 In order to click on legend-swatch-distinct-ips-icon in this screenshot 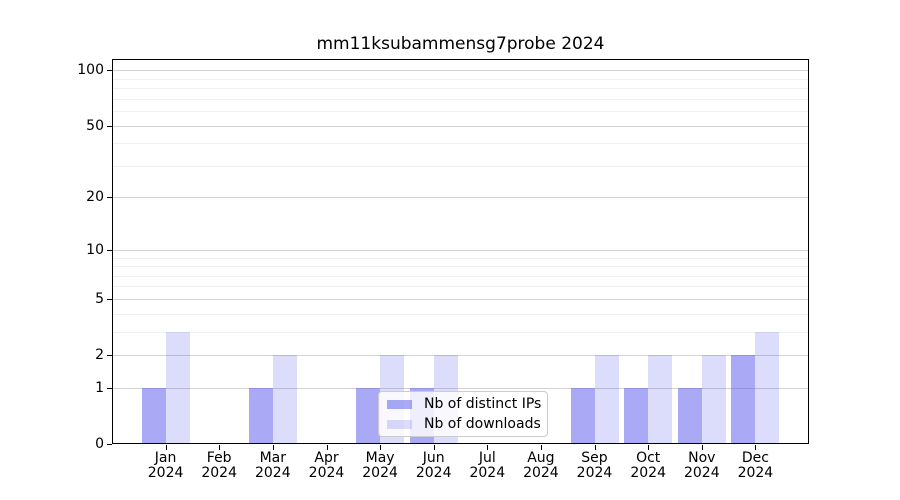, I will do `click(399, 404)`.